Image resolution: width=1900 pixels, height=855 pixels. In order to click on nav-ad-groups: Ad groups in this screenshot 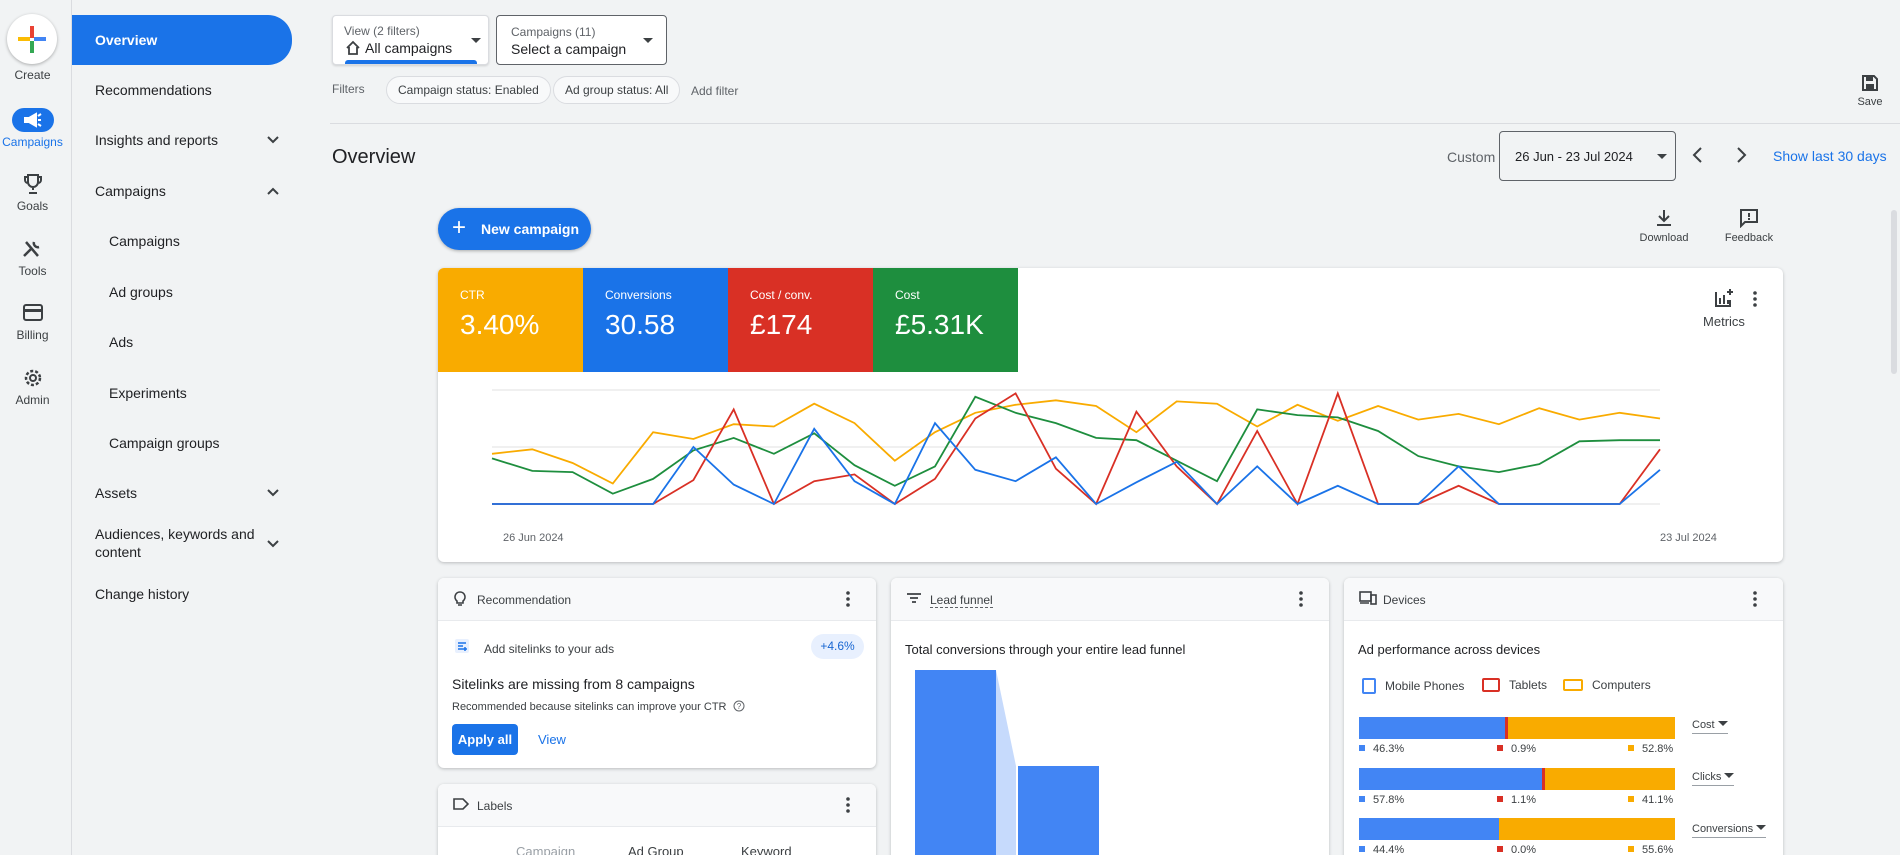, I will do `click(141, 292)`.